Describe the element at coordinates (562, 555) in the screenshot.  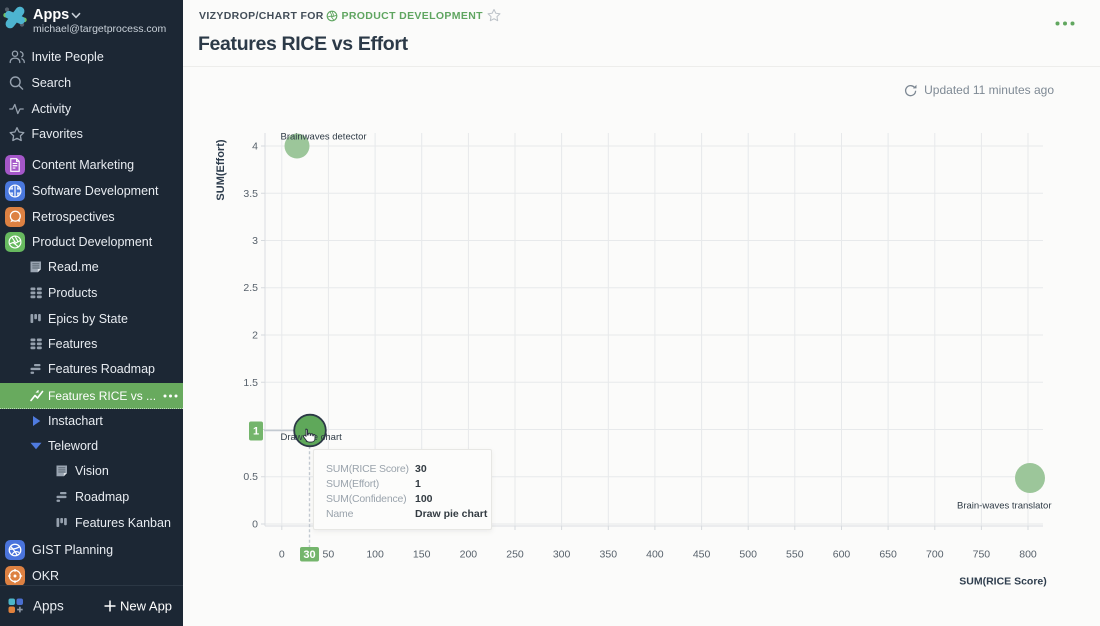
I see `svg-text: 300` at that location.